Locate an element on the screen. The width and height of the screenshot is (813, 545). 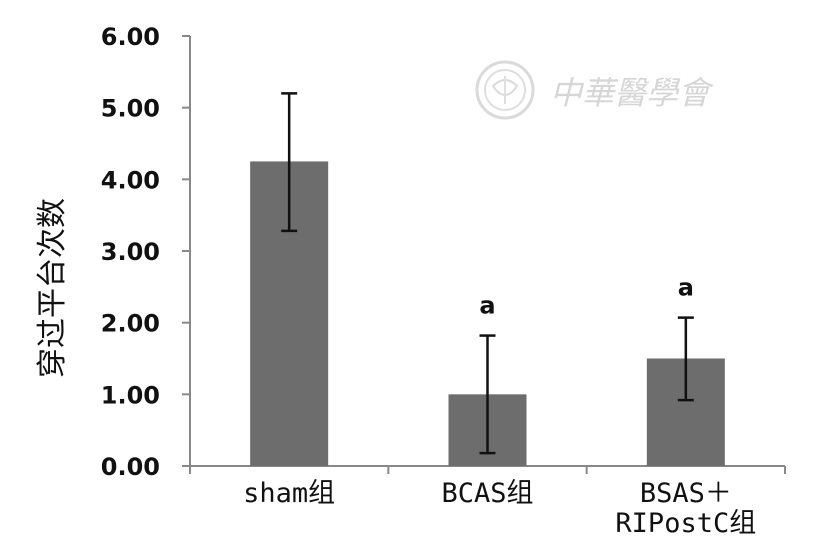
x-category-label: sham组 is located at coordinates (289, 493).